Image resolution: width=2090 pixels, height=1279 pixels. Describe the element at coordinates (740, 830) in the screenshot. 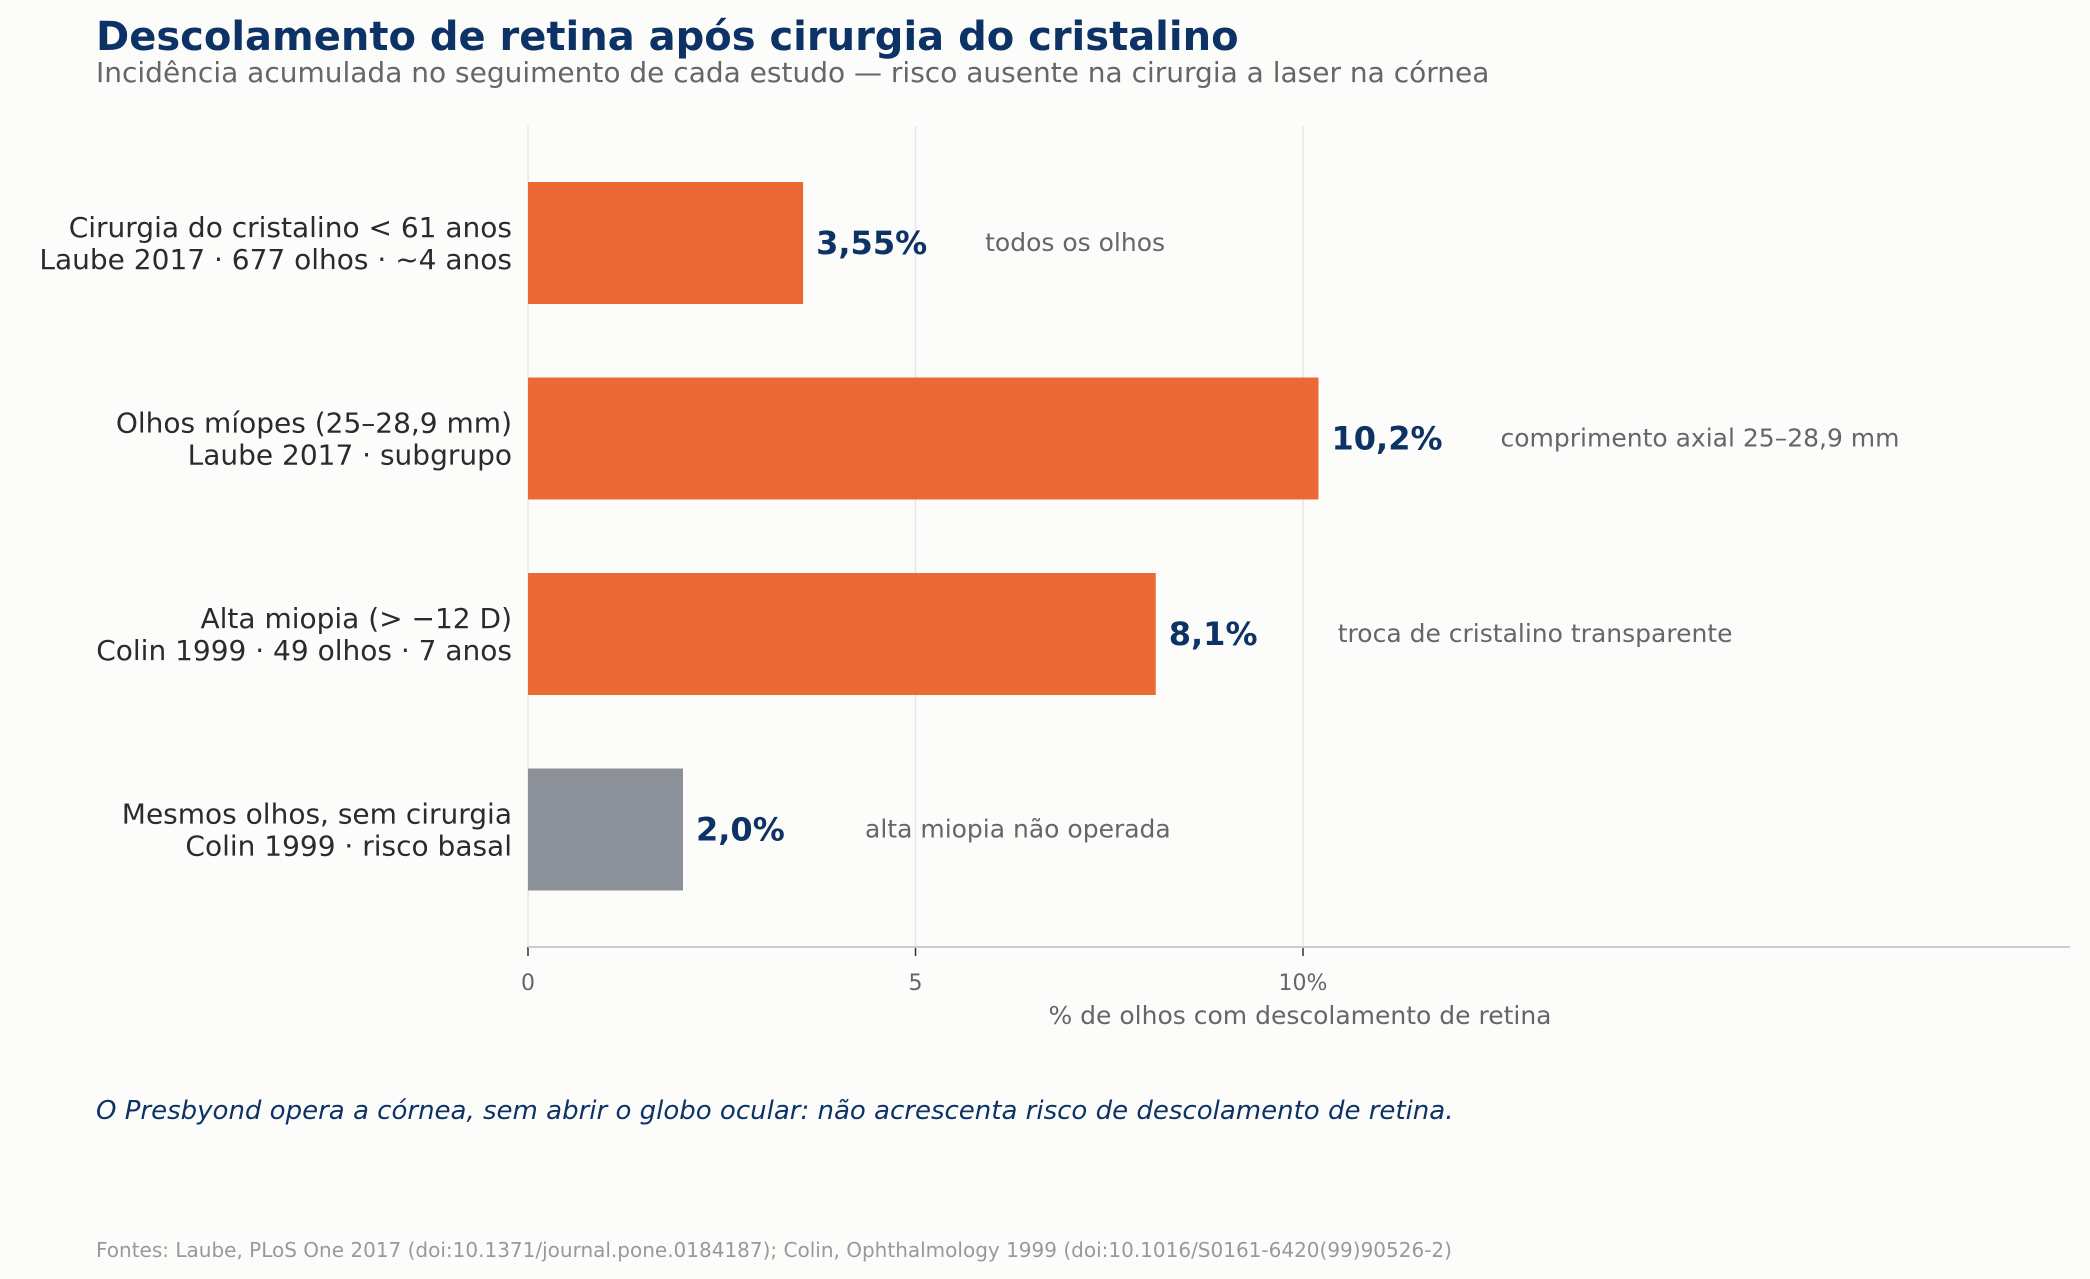

I see `value-label-3: 2,0%` at that location.